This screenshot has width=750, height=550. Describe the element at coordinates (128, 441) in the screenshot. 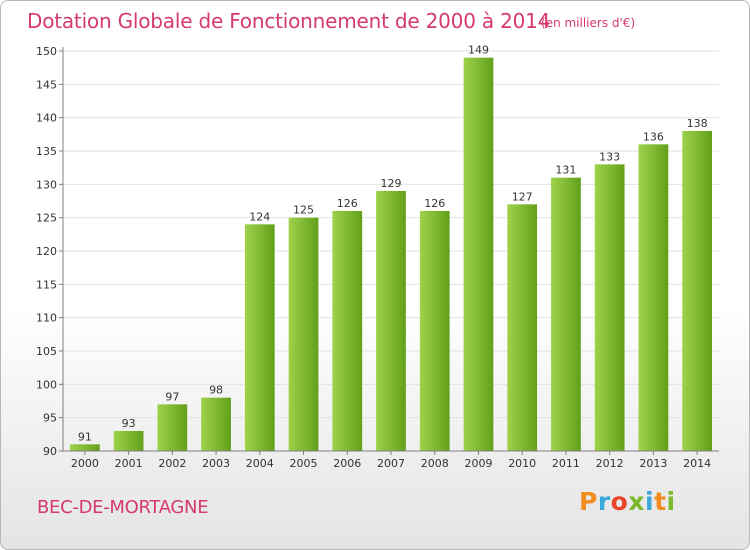

I see `bar-2001` at that location.